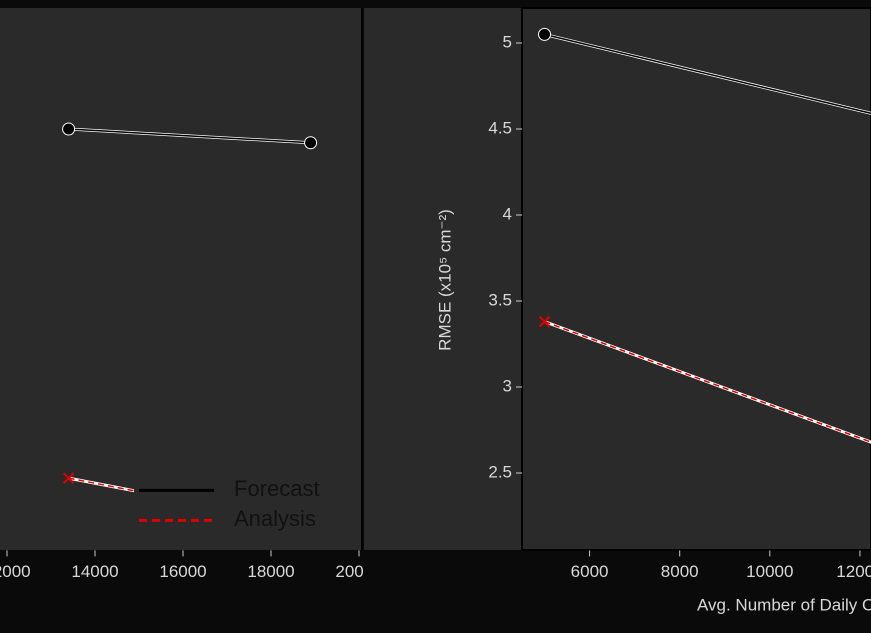 This screenshot has width=871, height=633. What do you see at coordinates (500, 299) in the screenshot?
I see `y-tick-label: 3.5` at bounding box center [500, 299].